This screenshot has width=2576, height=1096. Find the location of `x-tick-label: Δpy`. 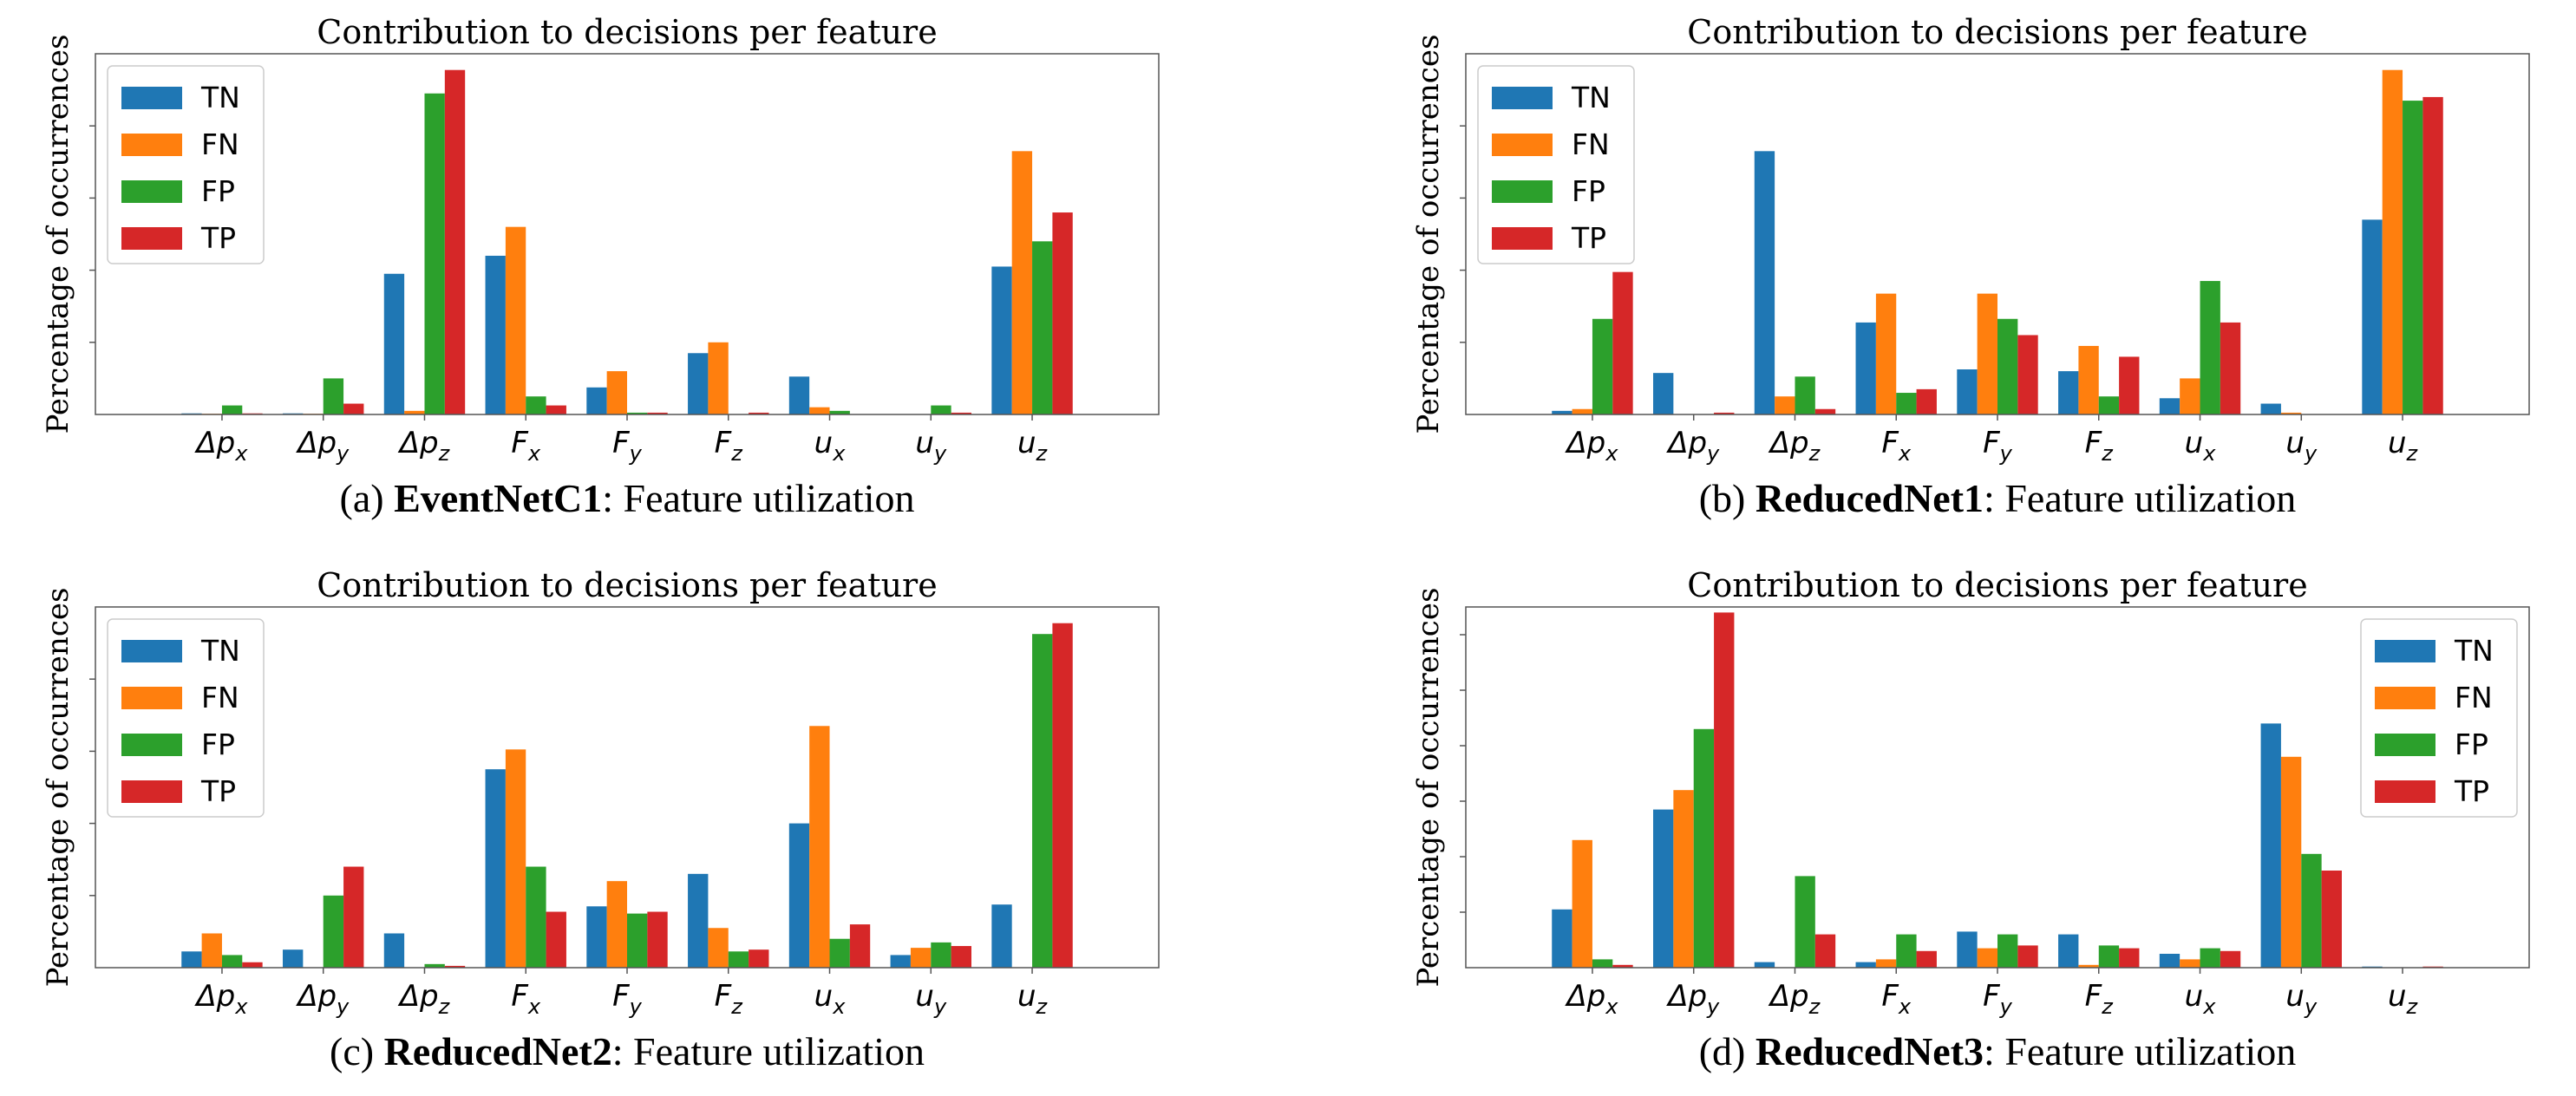

x-tick-label: Δpy is located at coordinates (1692, 446).